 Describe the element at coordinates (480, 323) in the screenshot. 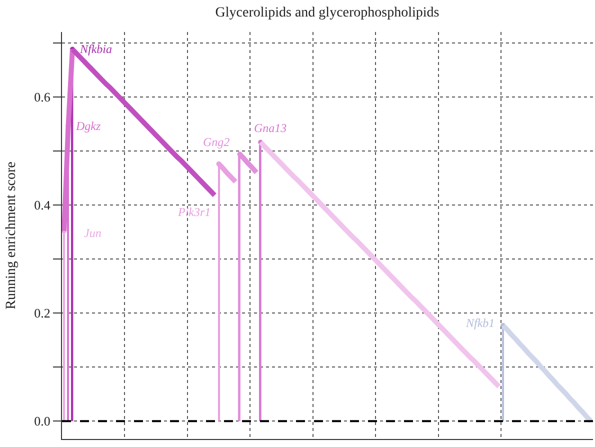

I see `annotation: Nfkb1` at that location.